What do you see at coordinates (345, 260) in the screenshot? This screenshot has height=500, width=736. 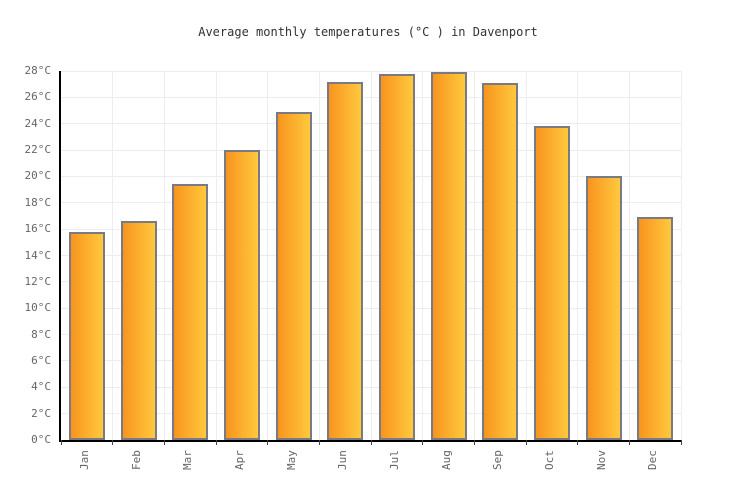 I see `bar-jun` at bounding box center [345, 260].